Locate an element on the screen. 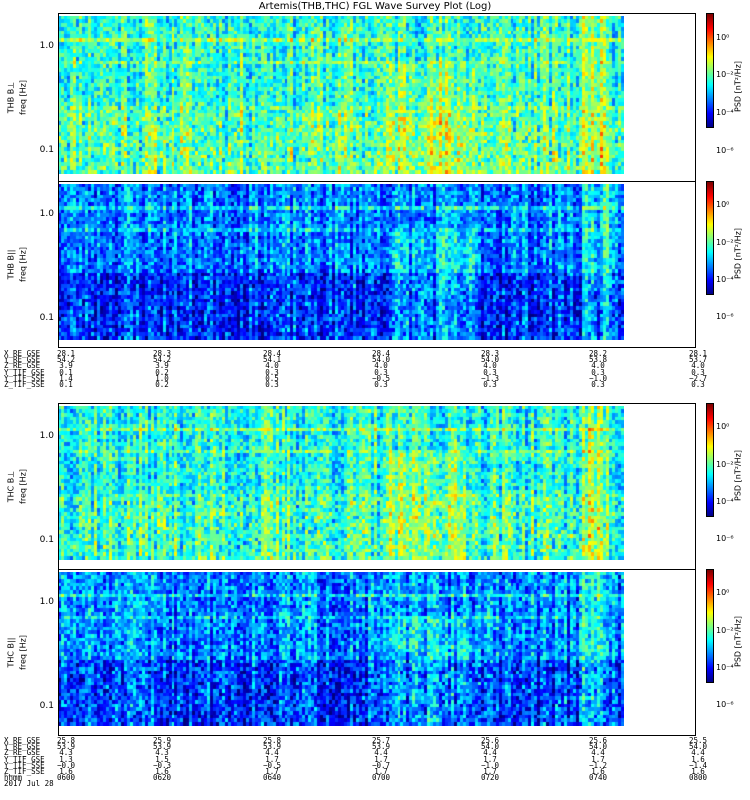  ephemeris-value: 0.5 is located at coordinates (272, 378).